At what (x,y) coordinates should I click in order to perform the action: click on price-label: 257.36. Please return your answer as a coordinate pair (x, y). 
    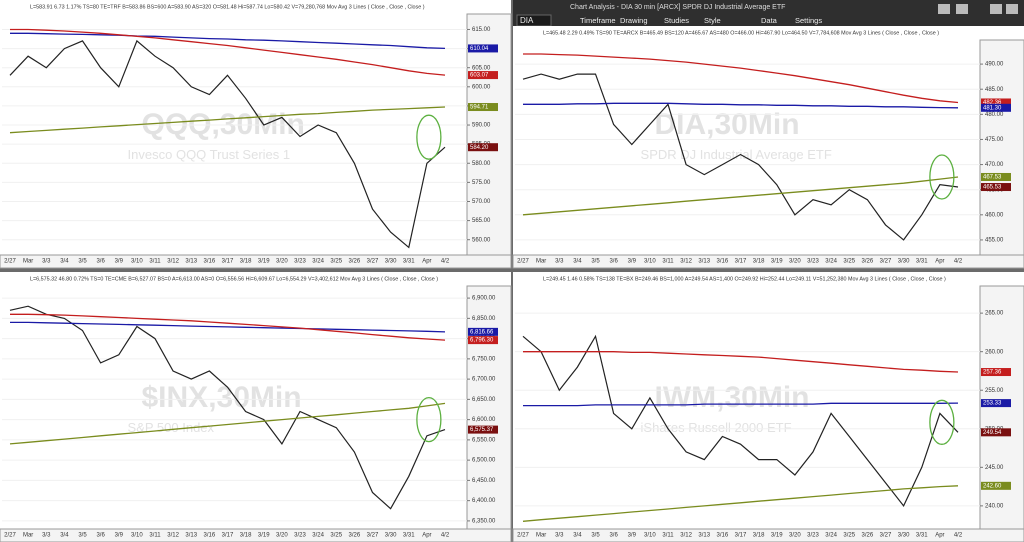
    Looking at the image, I should click on (992, 373).